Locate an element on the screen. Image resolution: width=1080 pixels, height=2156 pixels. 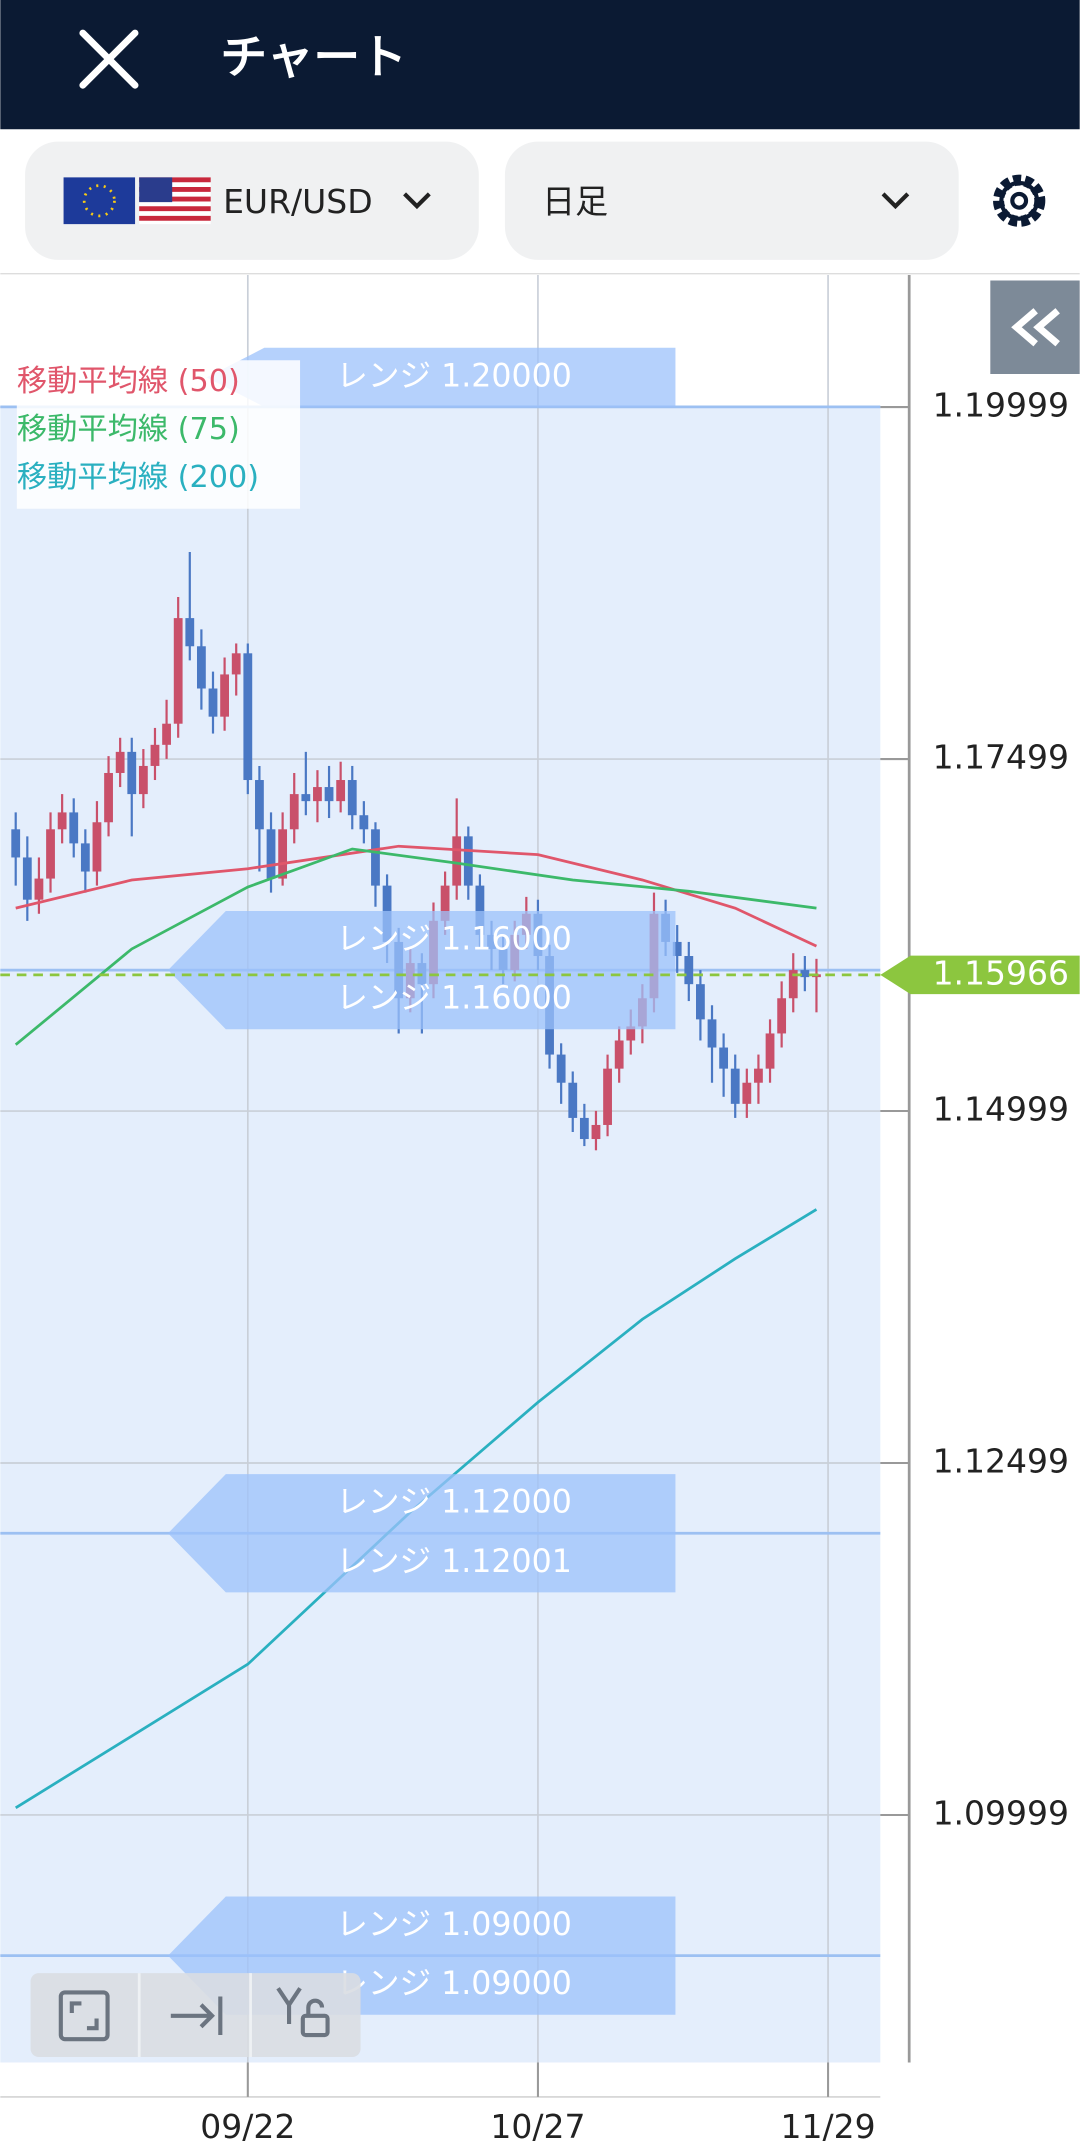
legend: 移動平均線 (50) 移動平均線 (75) 移動平均線 (200) is located at coordinates (138, 429).